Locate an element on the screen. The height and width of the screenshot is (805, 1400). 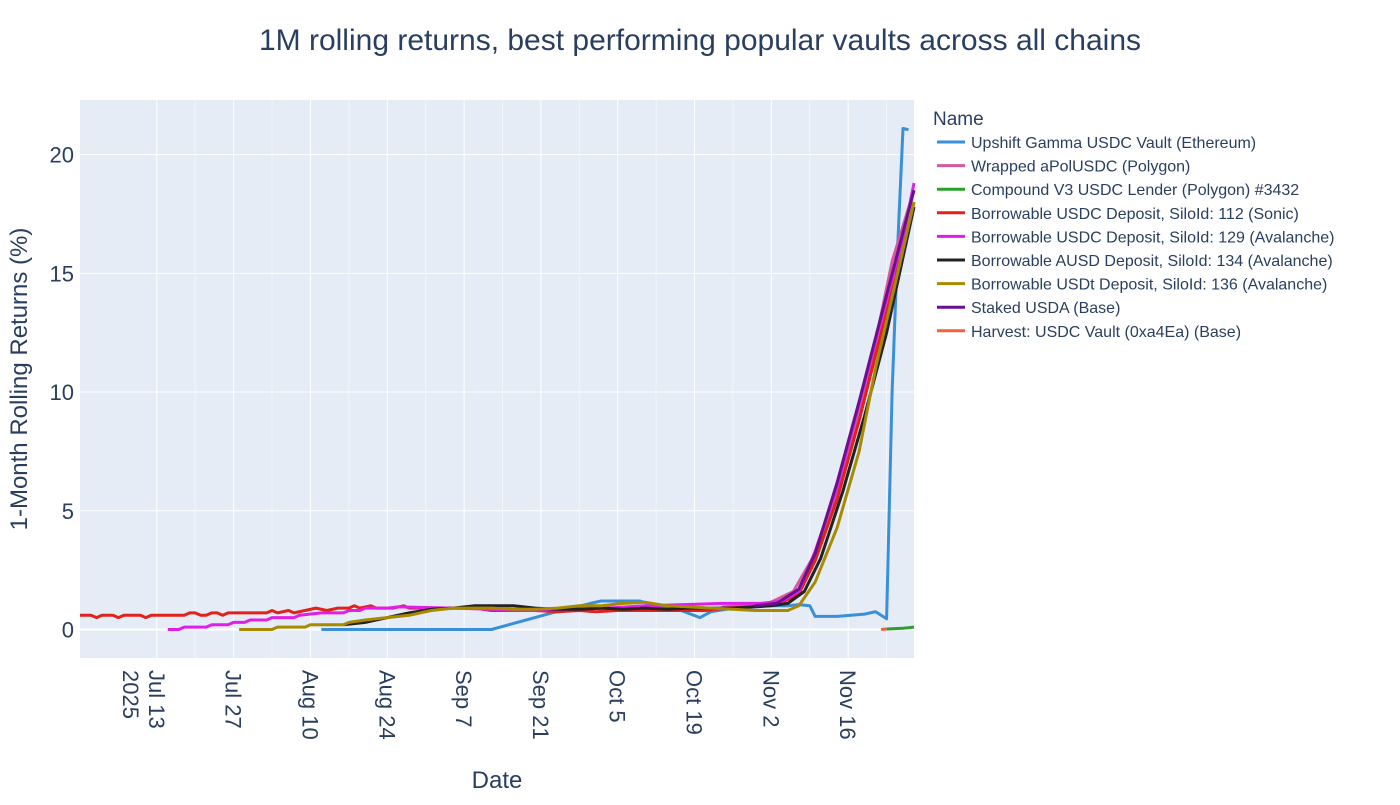
y-tick-labels: 0 5 10 15 20 is located at coordinates (62, 393).